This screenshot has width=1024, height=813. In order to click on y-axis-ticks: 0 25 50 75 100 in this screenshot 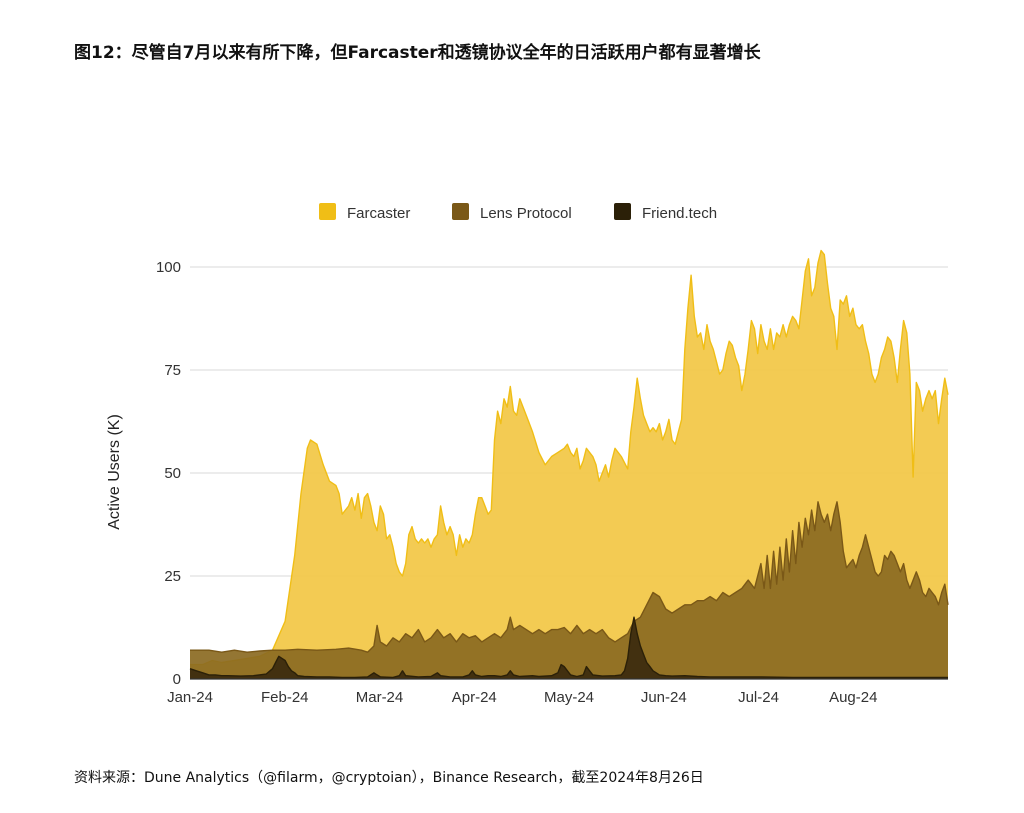, I will do `click(168, 473)`.